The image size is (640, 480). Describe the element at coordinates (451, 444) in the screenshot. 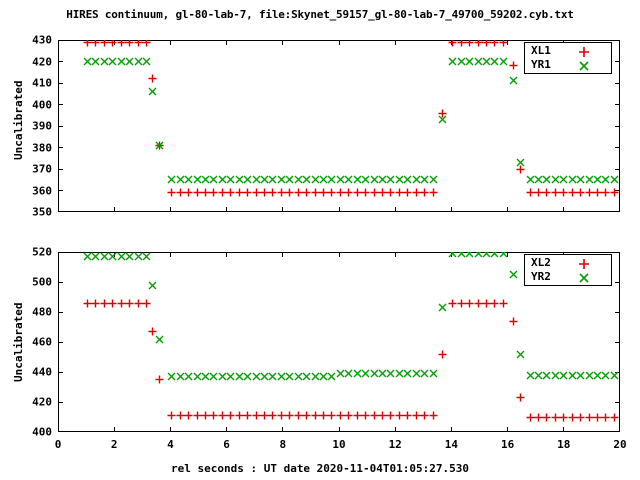

I see `x-tick-label: 14` at that location.